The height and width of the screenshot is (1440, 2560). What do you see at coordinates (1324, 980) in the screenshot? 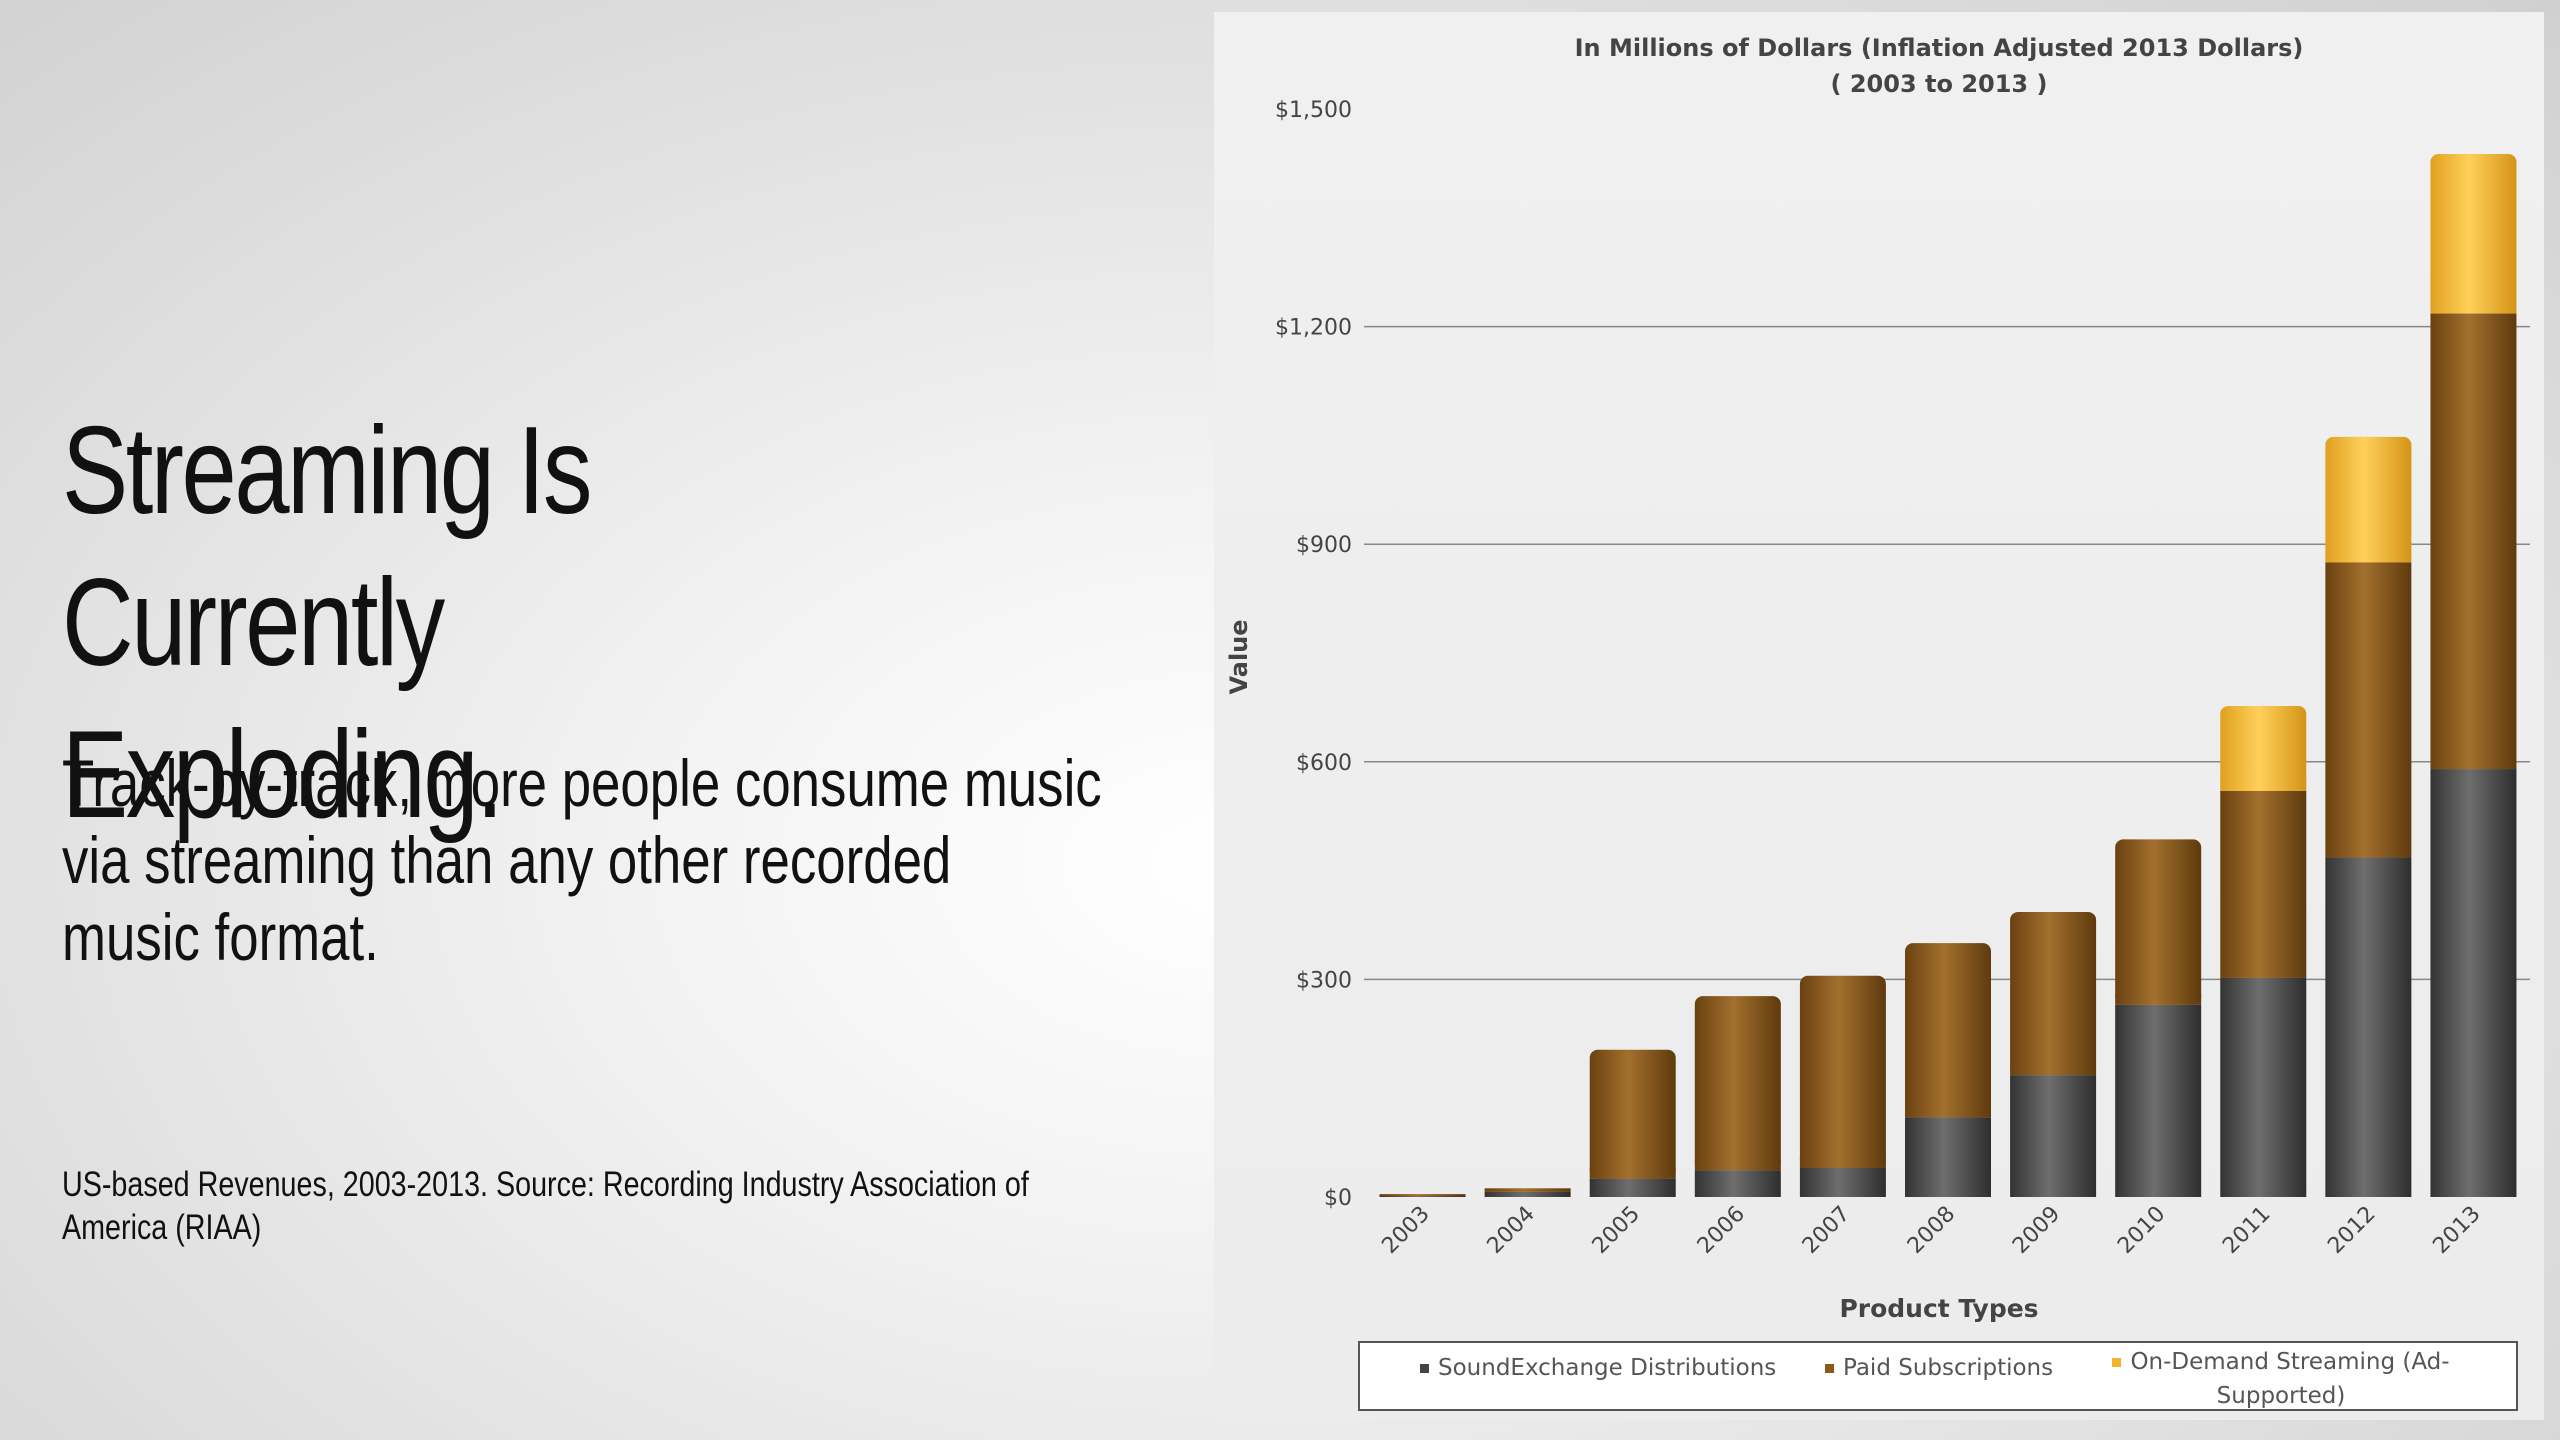
I see `y-tick-label: $300` at bounding box center [1324, 980].